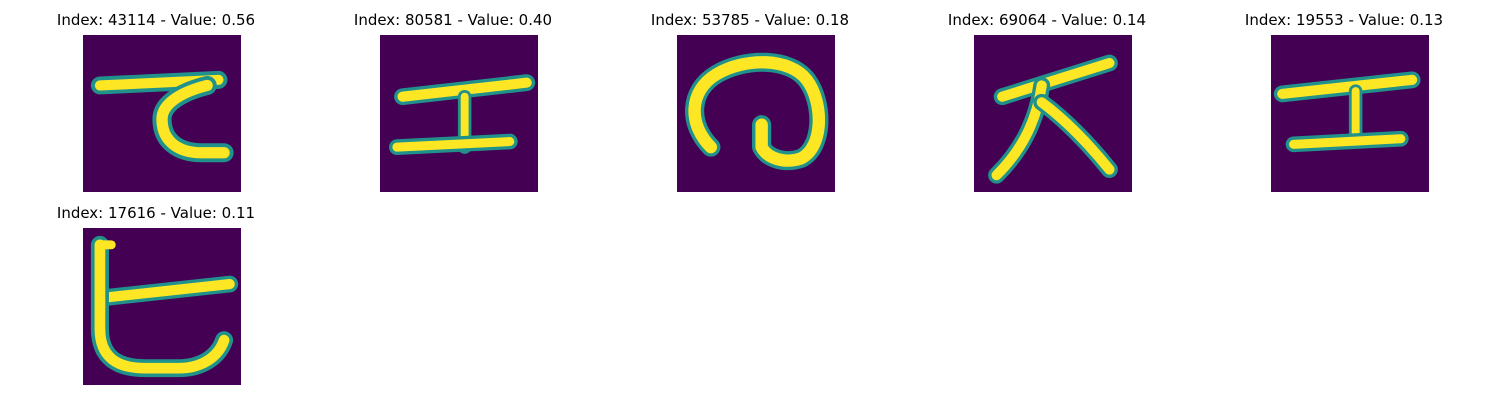  Describe the element at coordinates (1047, 20) in the screenshot. I see `panel-title: Index: 69064 - Value: 0.14` at that location.